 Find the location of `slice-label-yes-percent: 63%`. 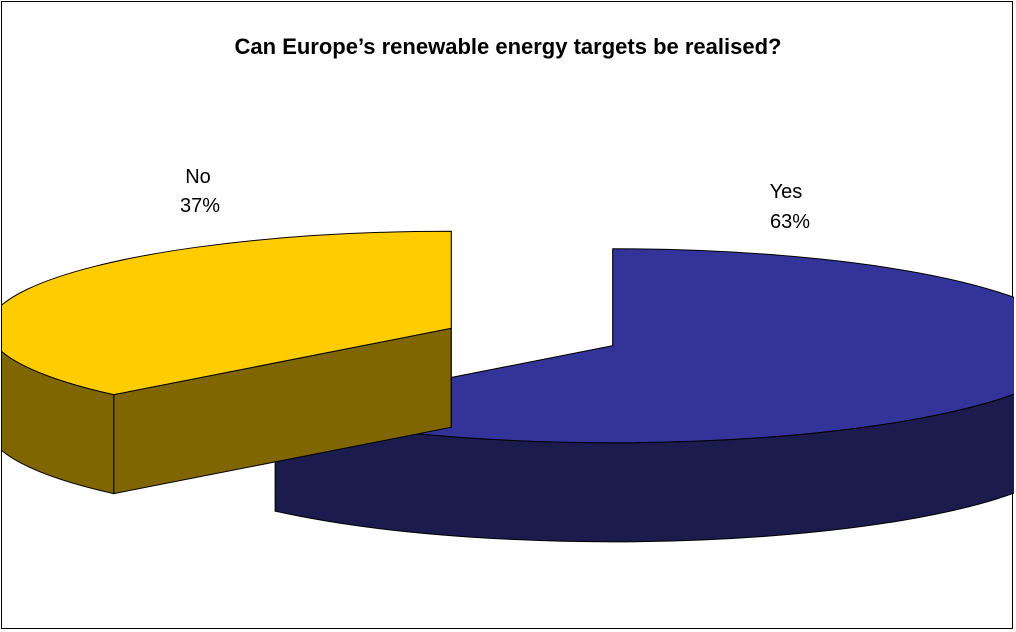

slice-label-yes-percent: 63% is located at coordinates (790, 222).